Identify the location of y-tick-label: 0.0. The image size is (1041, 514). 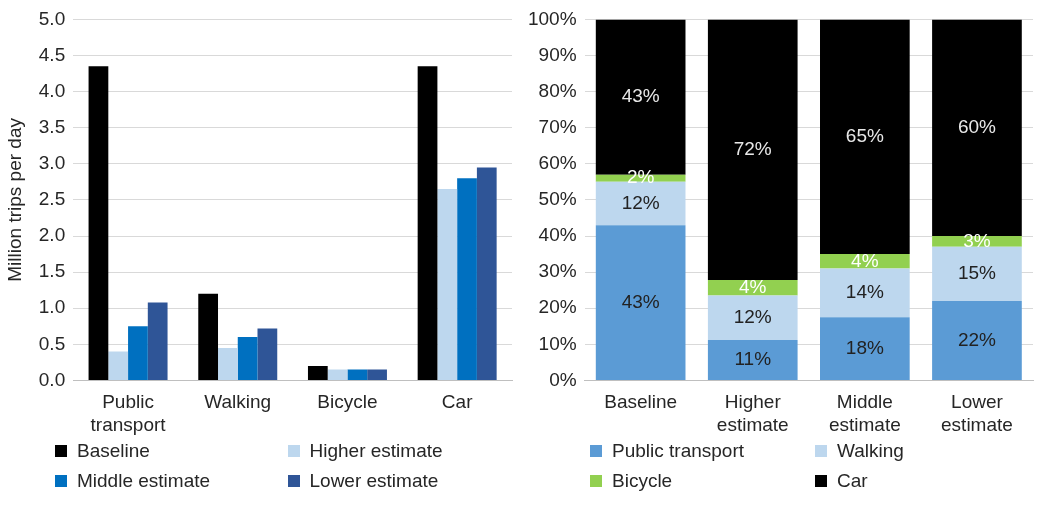
(52, 379).